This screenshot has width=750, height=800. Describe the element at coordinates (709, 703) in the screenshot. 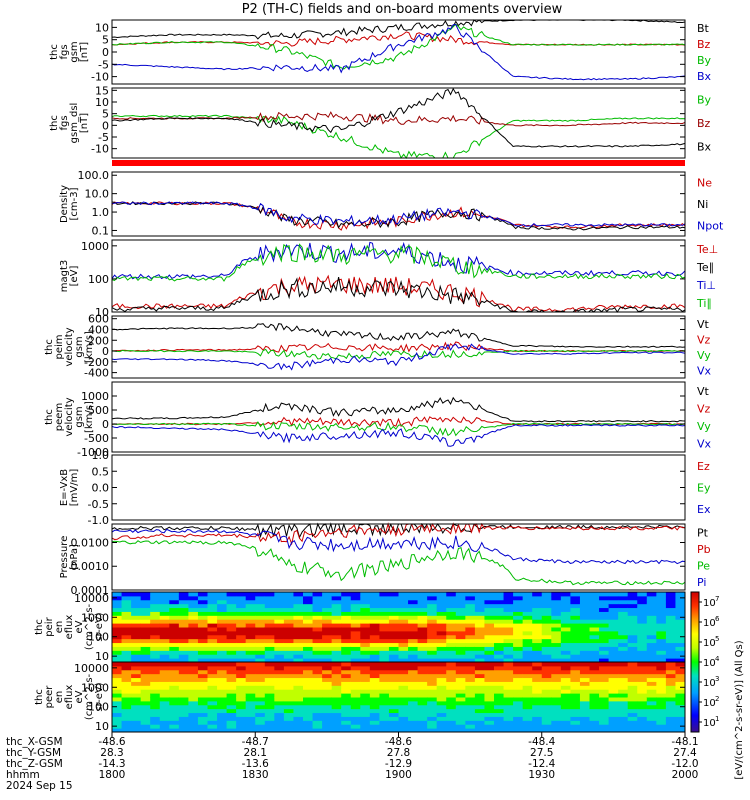

I see `colorbar-tick-label: 10` at that location.